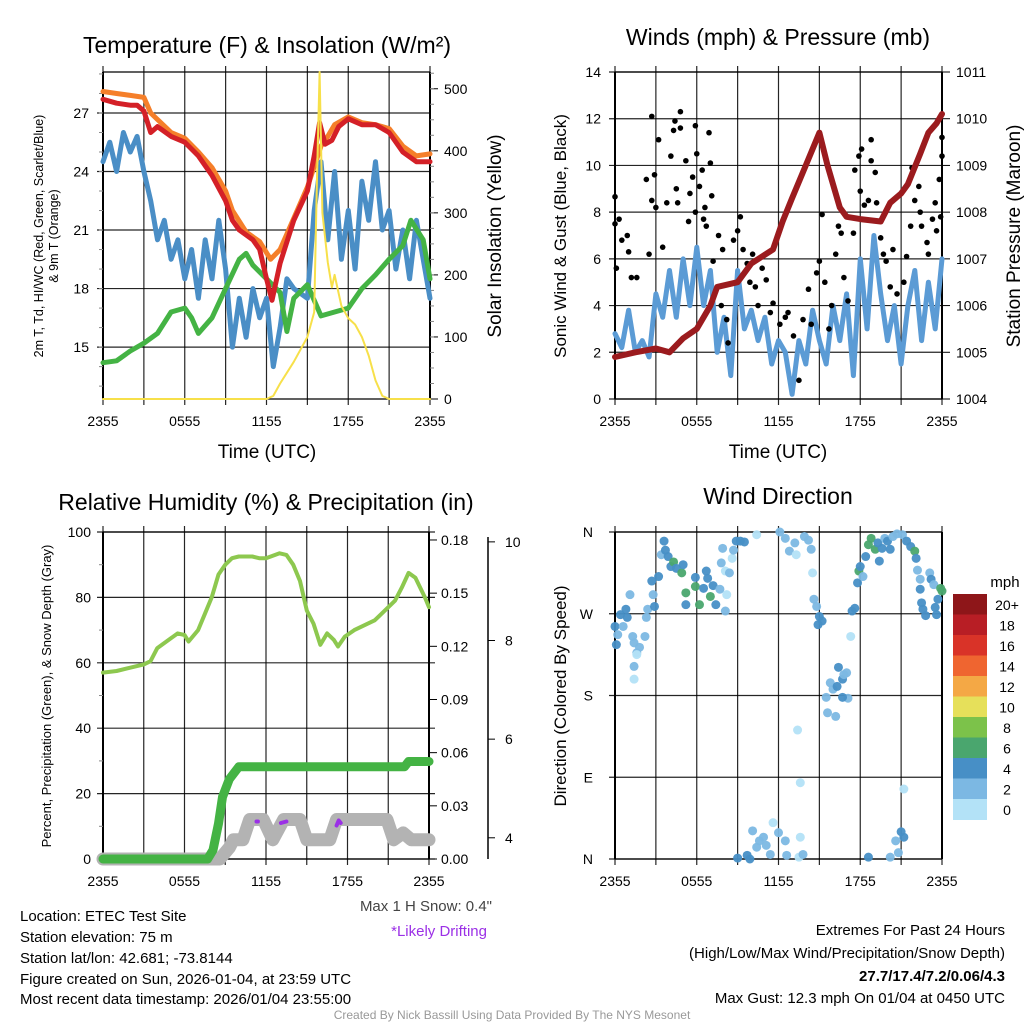 This screenshot has width=1024, height=1024. I want to click on y2-tick-label: 1004, so click(971, 399).